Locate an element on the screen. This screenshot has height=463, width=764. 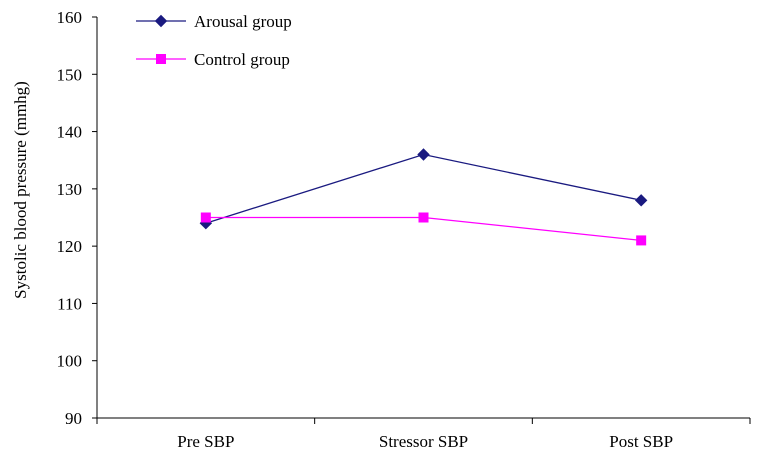
y-tick-label: 110 is located at coordinates (69, 303).